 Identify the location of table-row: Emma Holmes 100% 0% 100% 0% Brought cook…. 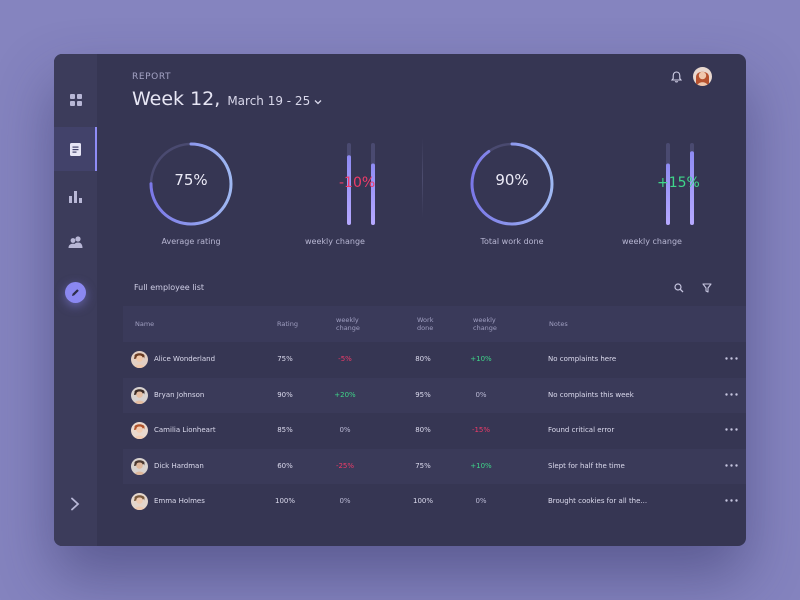
(434, 501).